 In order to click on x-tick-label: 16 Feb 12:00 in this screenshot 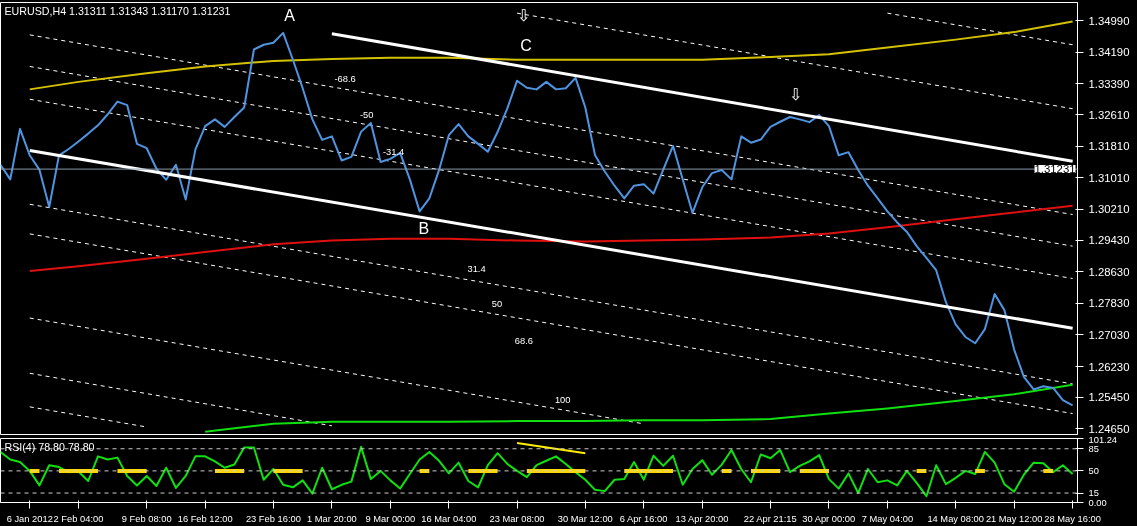, I will do `click(205, 518)`.